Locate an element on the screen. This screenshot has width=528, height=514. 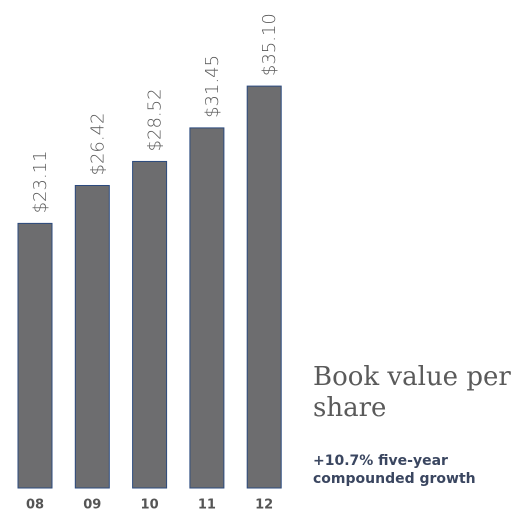
value-label: $23.11 is located at coordinates (40, 181).